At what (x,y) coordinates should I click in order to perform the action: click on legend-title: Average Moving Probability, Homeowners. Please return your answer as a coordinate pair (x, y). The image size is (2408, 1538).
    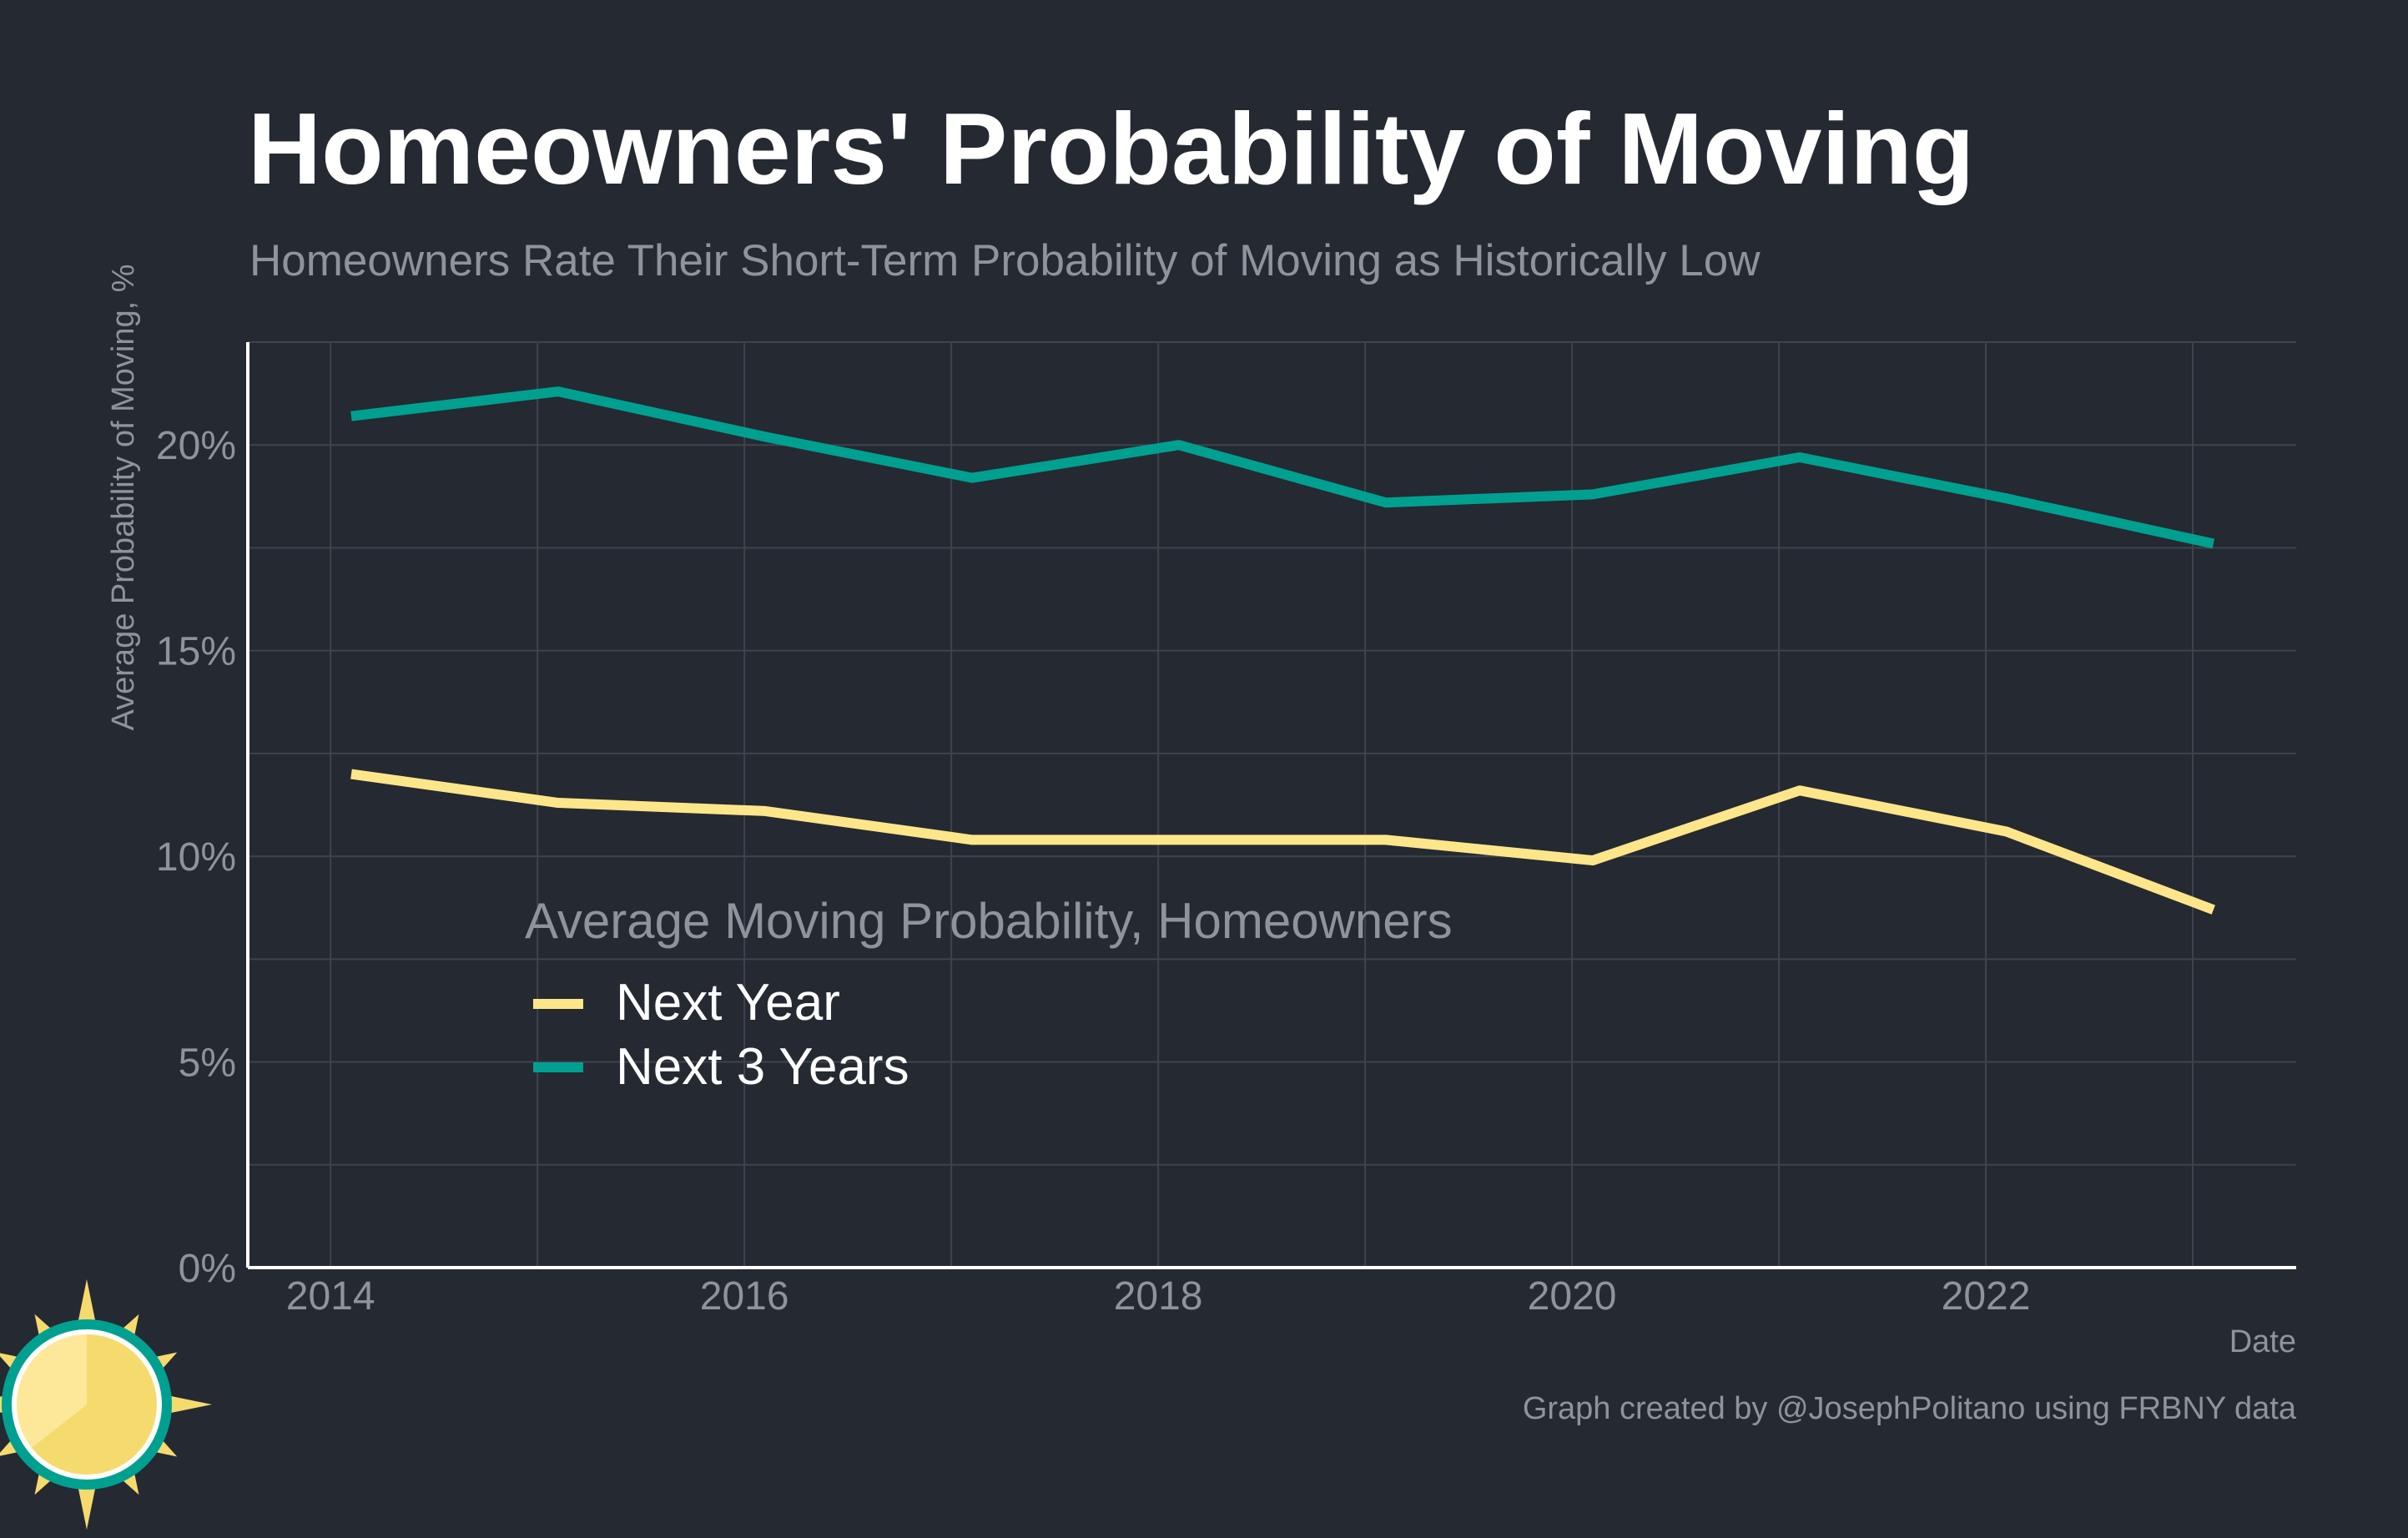
    Looking at the image, I should click on (989, 921).